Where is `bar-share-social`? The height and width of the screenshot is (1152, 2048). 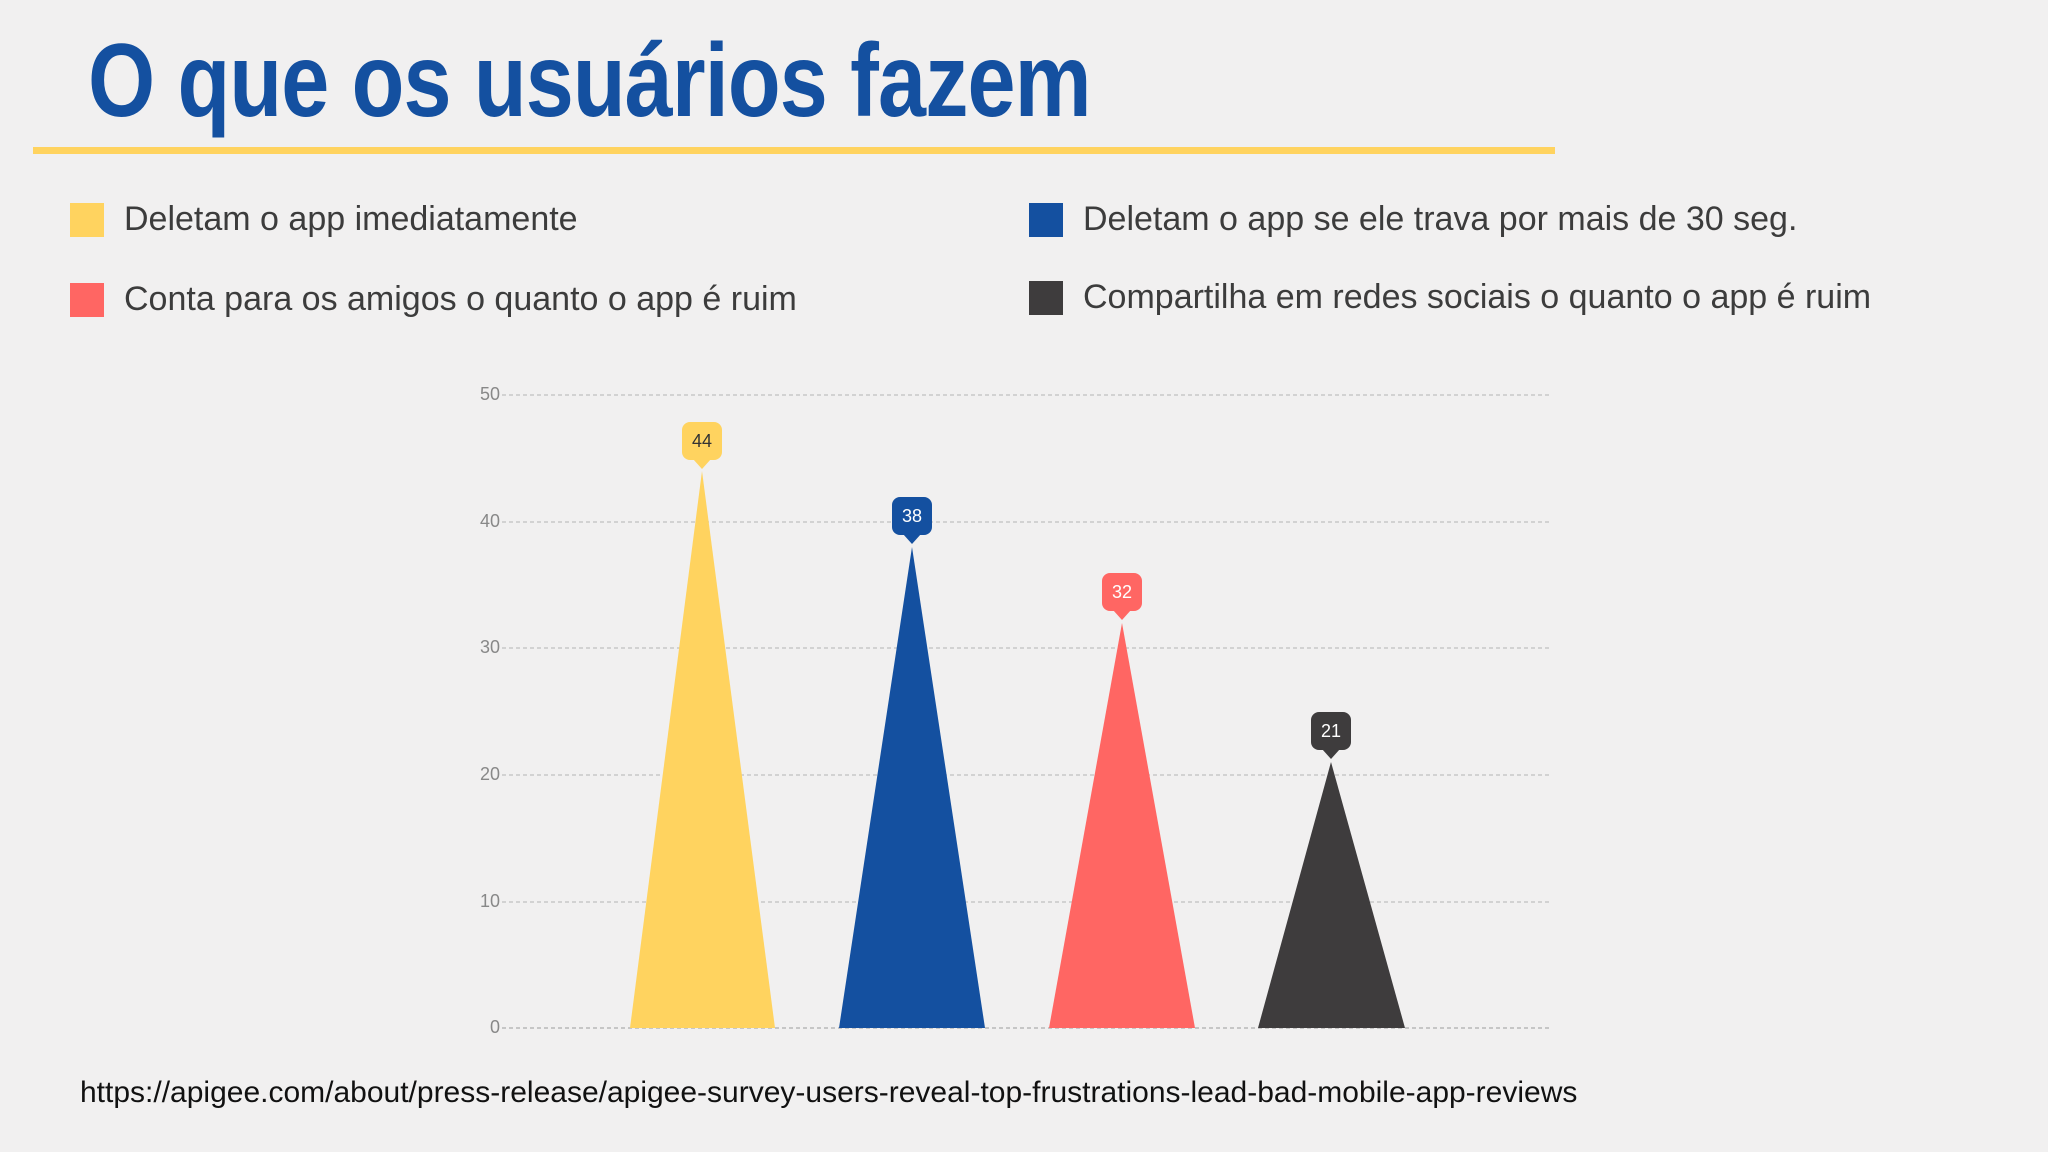 bar-share-social is located at coordinates (1331, 895).